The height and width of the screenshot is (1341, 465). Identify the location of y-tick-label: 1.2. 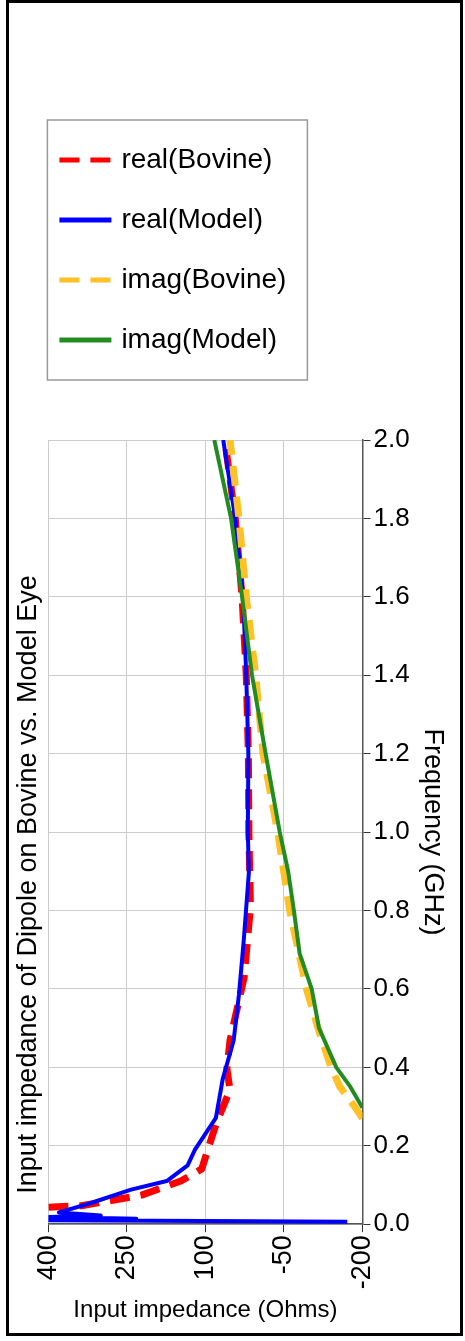
(391, 751).